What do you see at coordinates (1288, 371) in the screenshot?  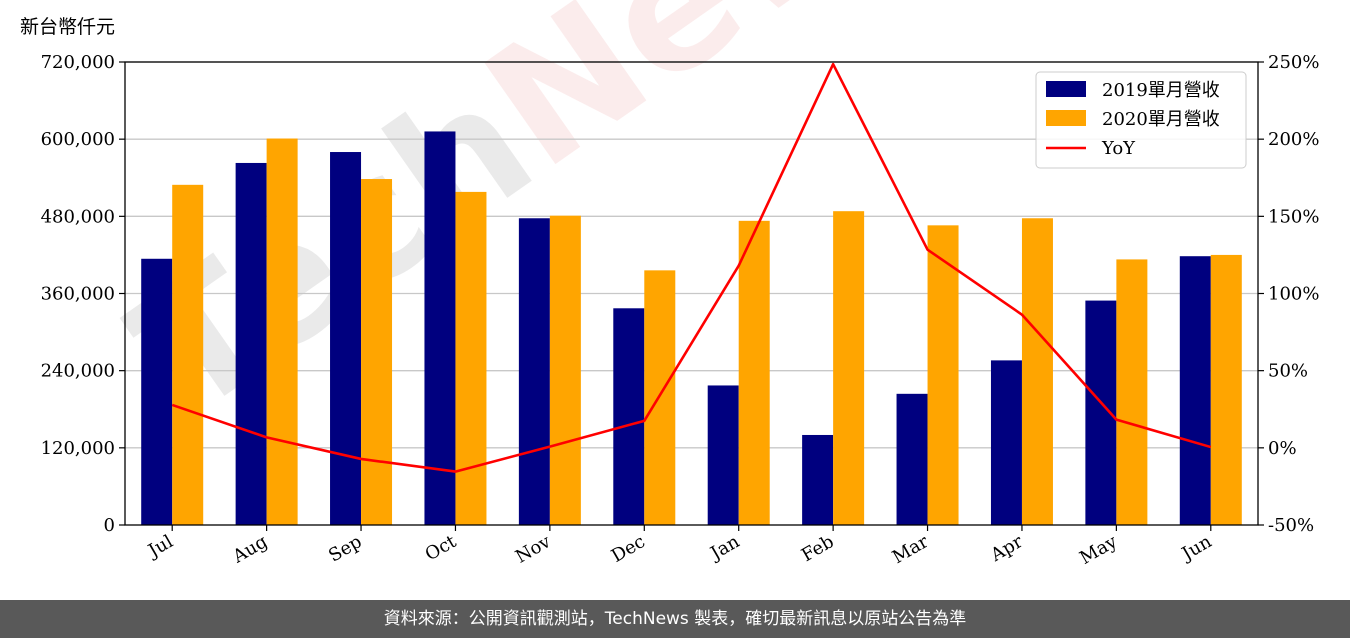 I see `y-right-tick-label: 50%` at bounding box center [1288, 371].